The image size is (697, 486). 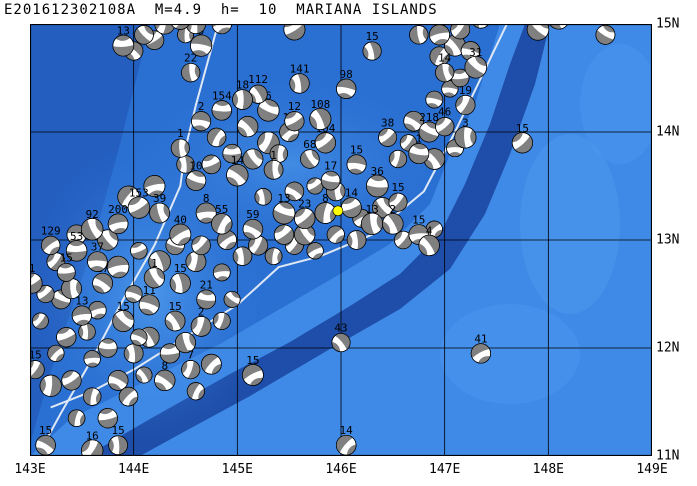 What do you see at coordinates (294, 106) in the screenshot?
I see `event-depth-label: 12` at bounding box center [294, 106].